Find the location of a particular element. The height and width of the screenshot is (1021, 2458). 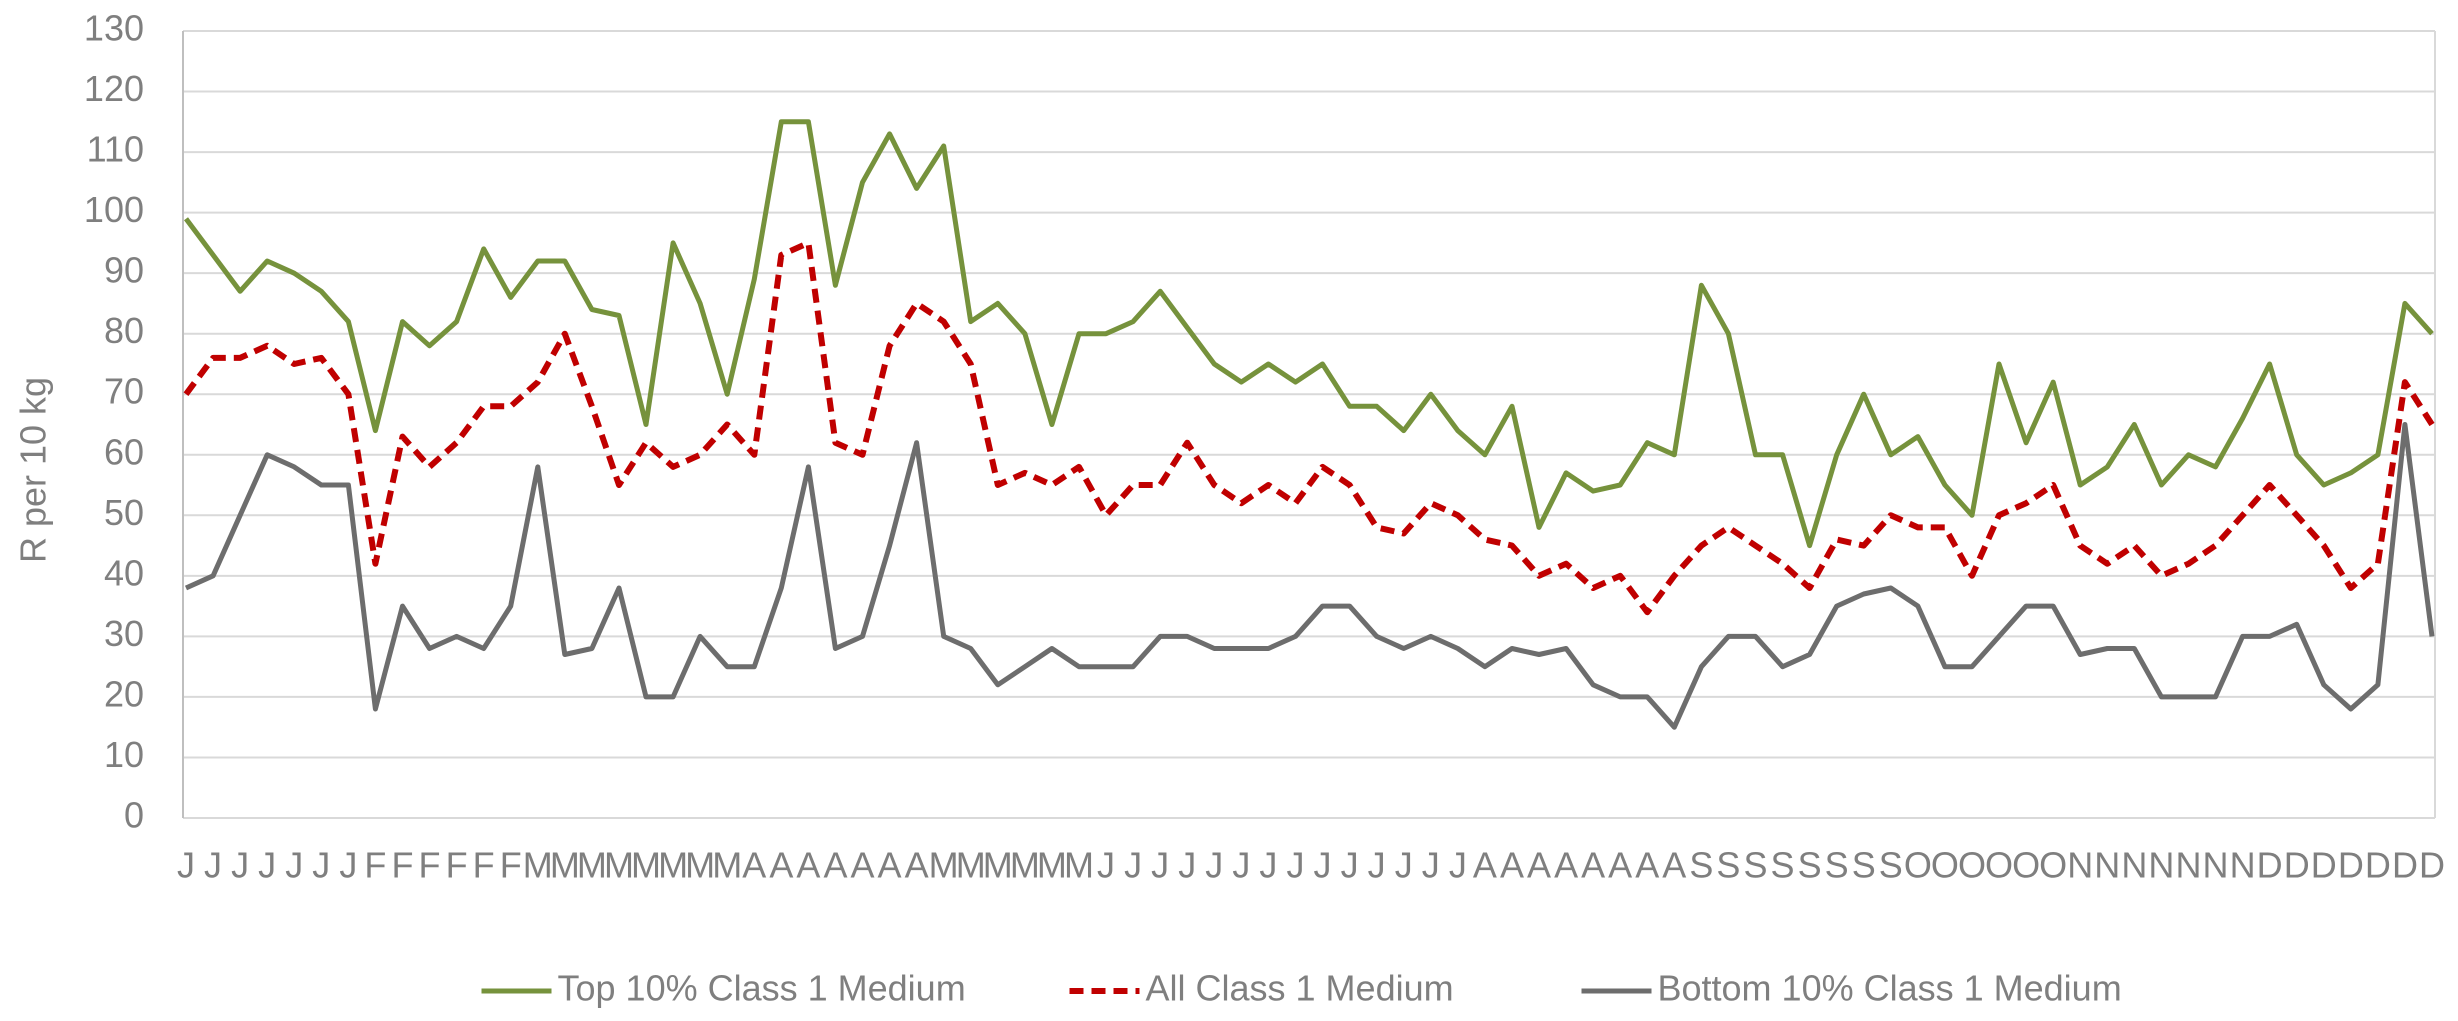

y-tick-label: 0 is located at coordinates (134, 815).